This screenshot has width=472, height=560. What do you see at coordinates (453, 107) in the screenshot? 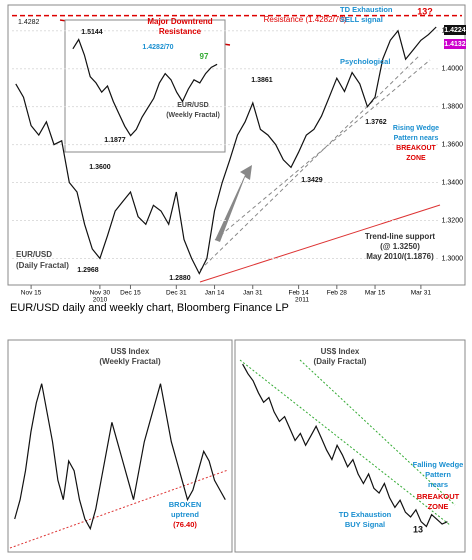
I see `y-tick-label: 1.3800` at bounding box center [453, 107].